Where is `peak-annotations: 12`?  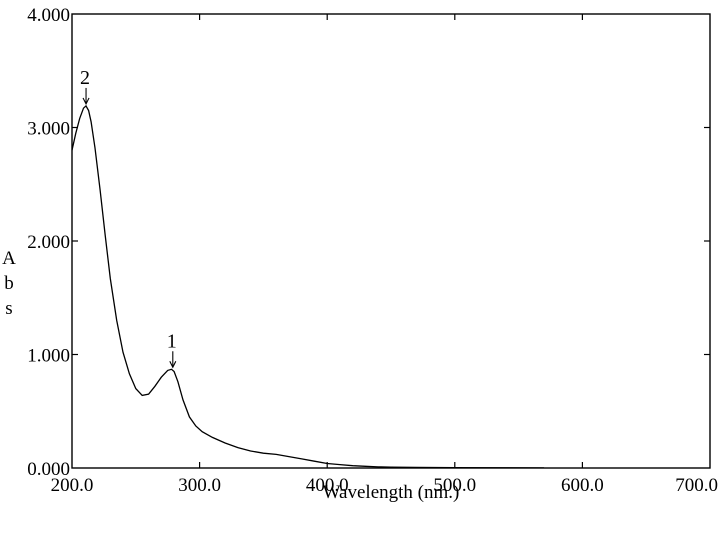
peak-annotations: 12 is located at coordinates (128, 218).